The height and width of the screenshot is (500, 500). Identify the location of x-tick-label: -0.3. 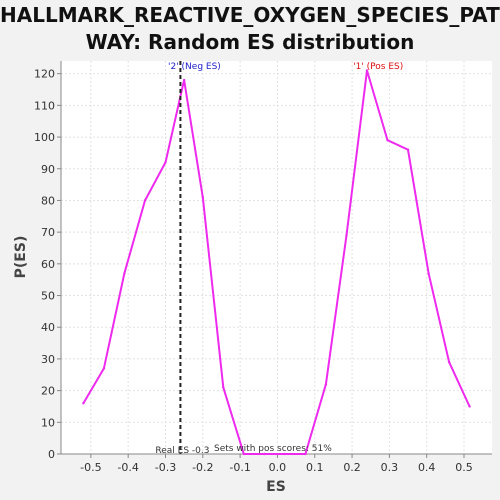
(165, 467).